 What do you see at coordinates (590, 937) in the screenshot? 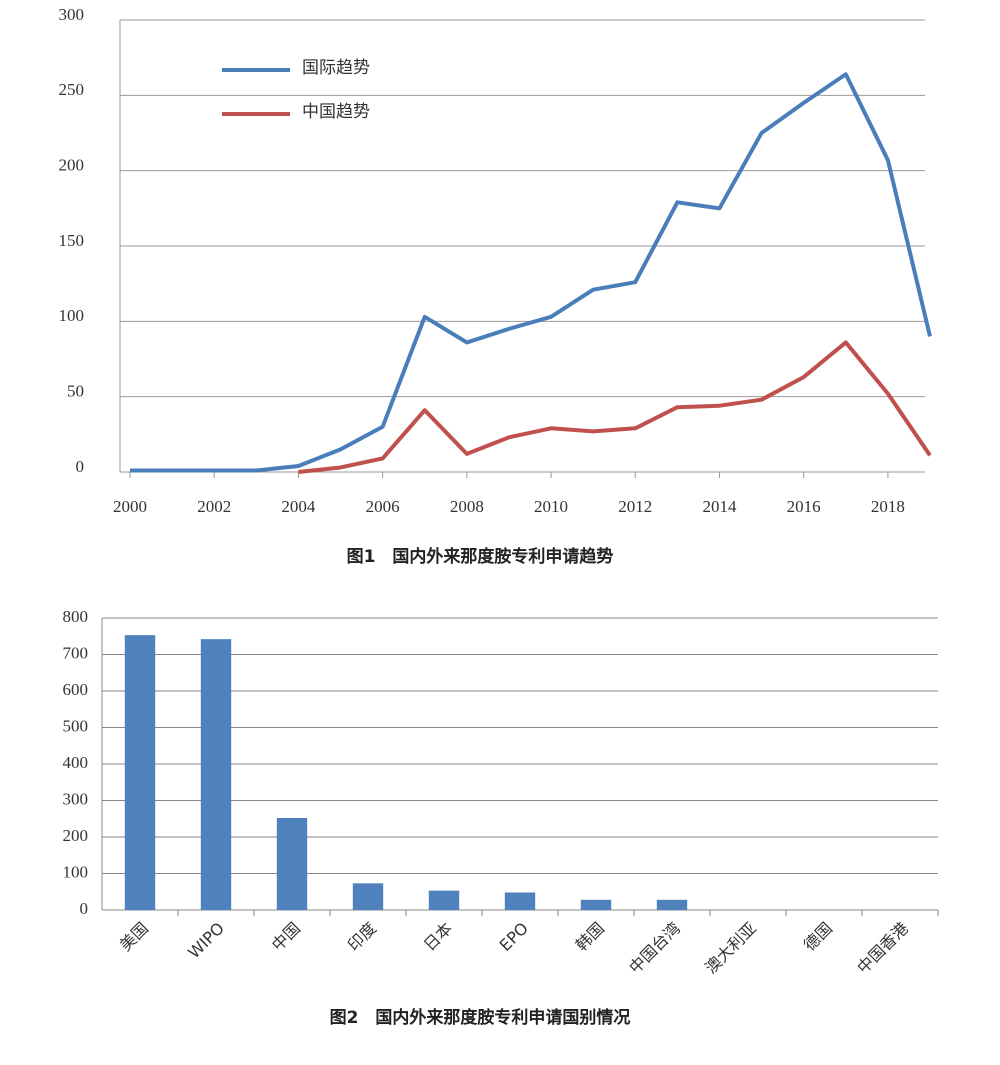
I see `x-tick-label: 韩国` at bounding box center [590, 937].